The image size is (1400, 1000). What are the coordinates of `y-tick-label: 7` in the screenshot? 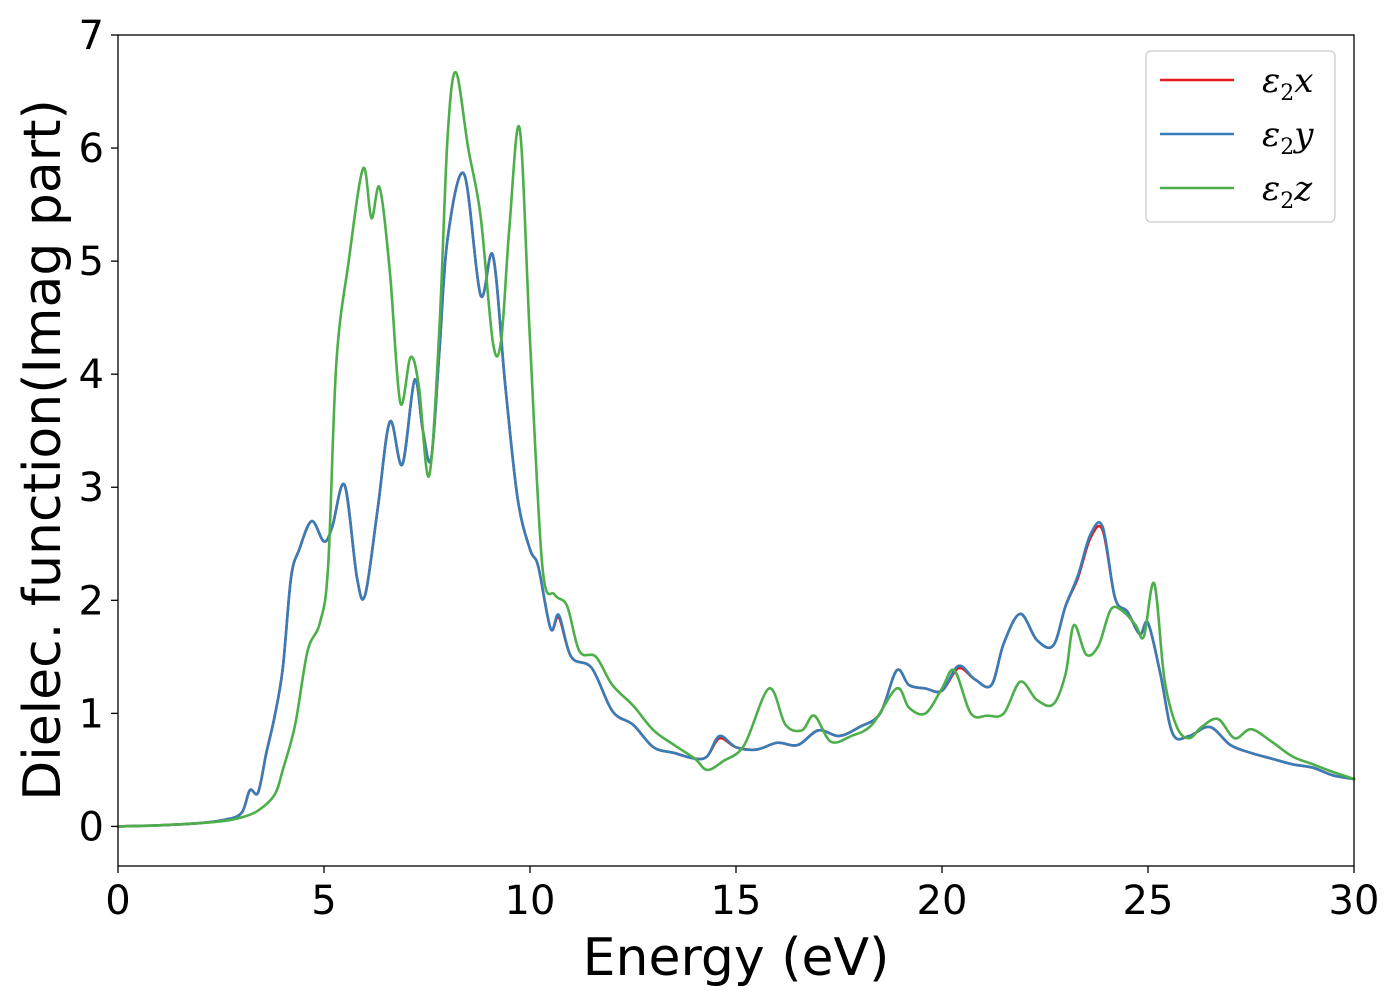 It's located at (91, 36).